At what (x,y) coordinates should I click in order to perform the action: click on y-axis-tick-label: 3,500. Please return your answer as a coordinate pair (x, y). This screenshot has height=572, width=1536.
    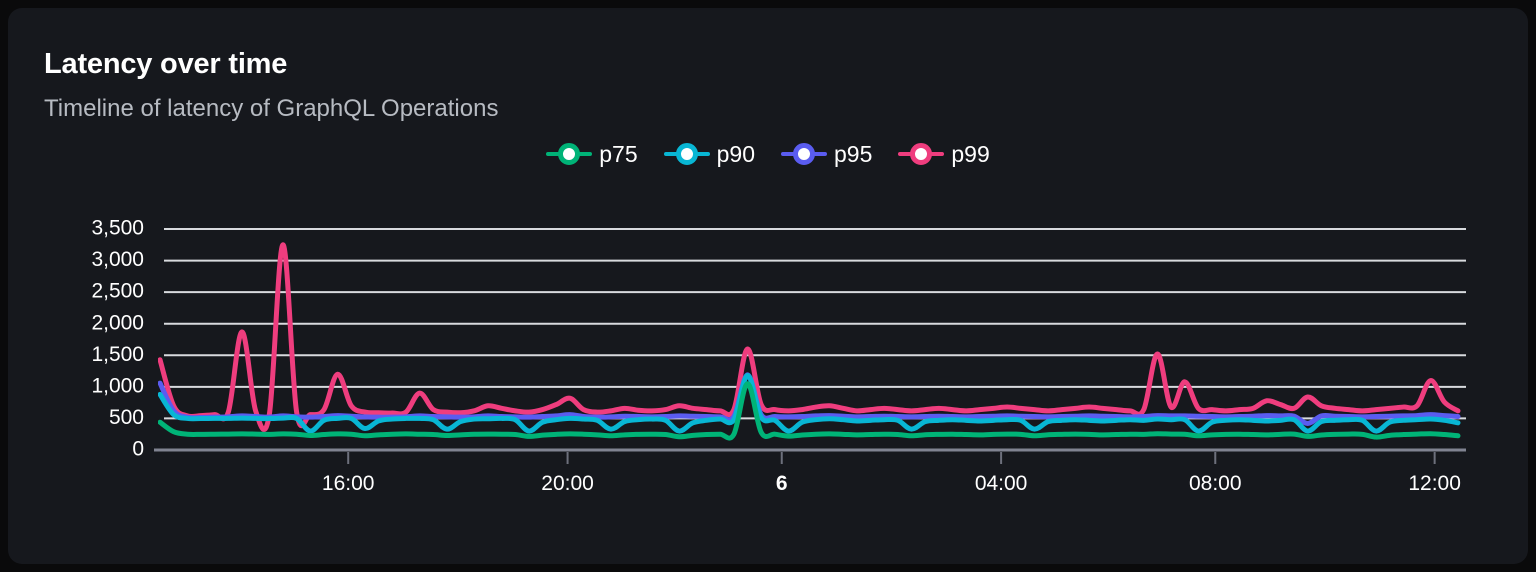
    Looking at the image, I should click on (117, 228).